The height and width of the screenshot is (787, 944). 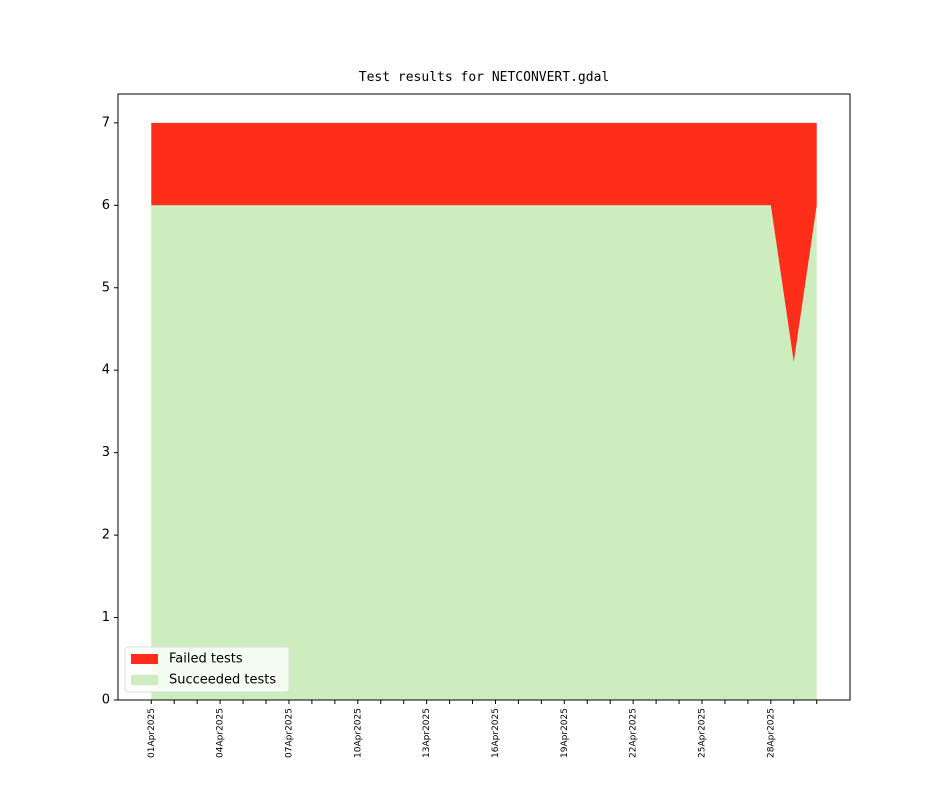 I want to click on x-tick-label: 04Apr2025, so click(x=221, y=733).